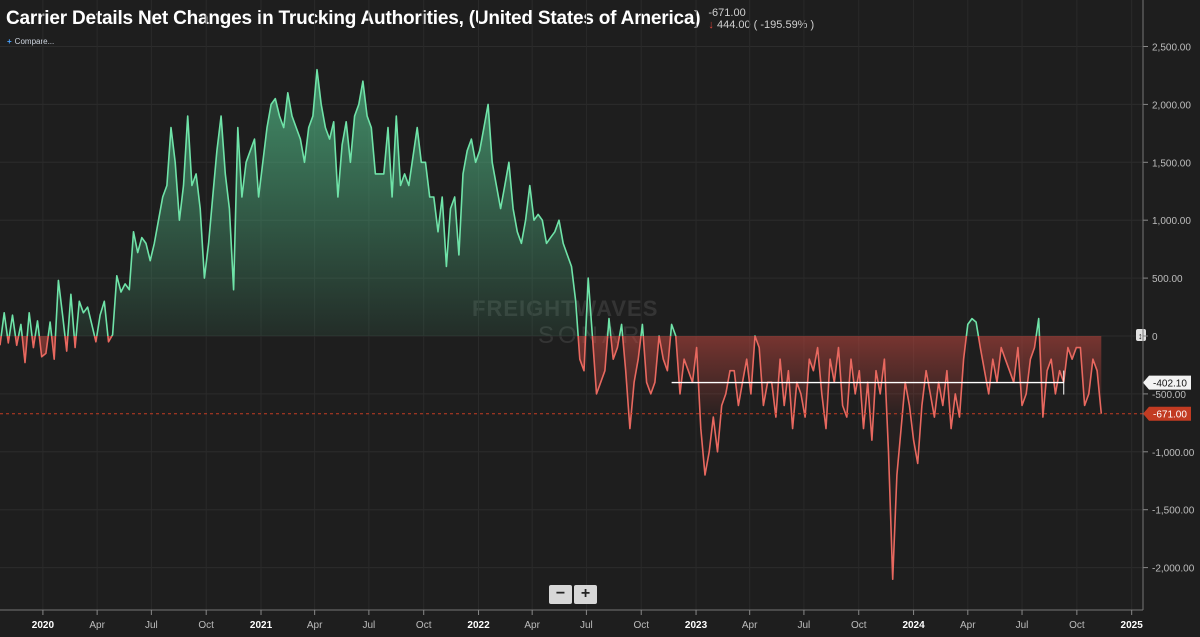 The image size is (1200, 637). I want to click on y-tick-label: -2,000.00, so click(1173, 569).